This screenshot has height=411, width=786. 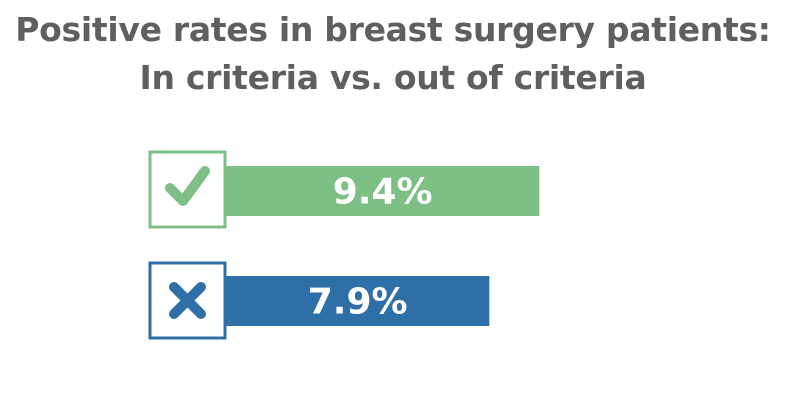 I want to click on bar-out-of-criteria, so click(x=358, y=301).